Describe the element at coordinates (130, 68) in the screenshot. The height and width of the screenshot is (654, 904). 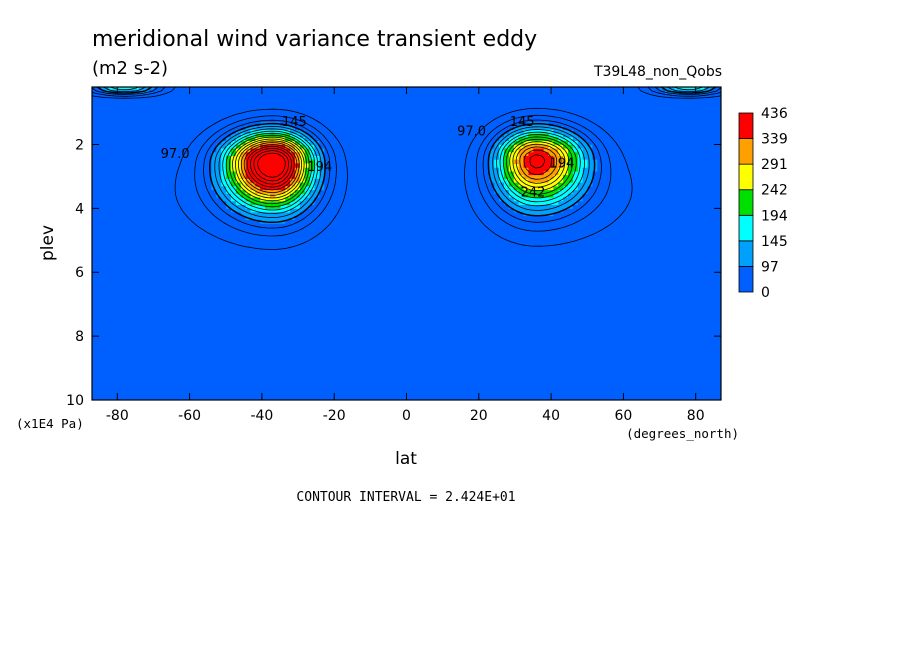
I see `chart-units: (m2 s-2)` at that location.